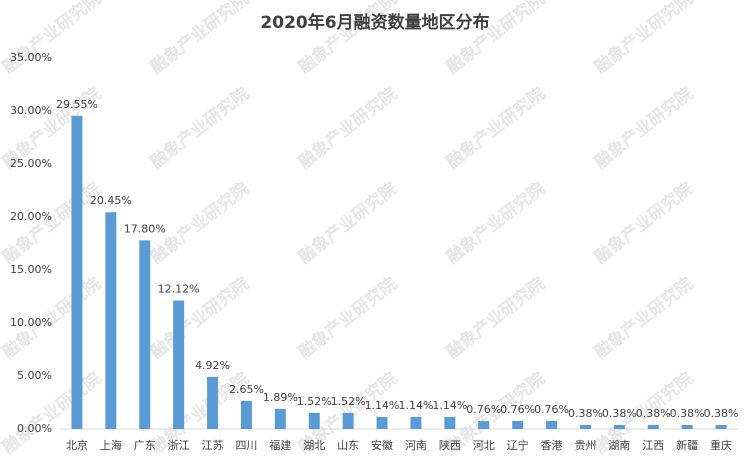  Describe the element at coordinates (280, 445) in the screenshot. I see `x-tick-label: 福建` at that location.